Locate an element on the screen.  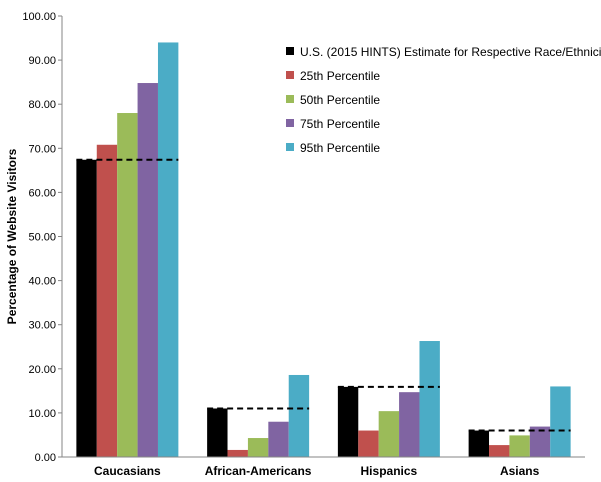
y-tick-label: 40.00 is located at coordinates (42, 282).